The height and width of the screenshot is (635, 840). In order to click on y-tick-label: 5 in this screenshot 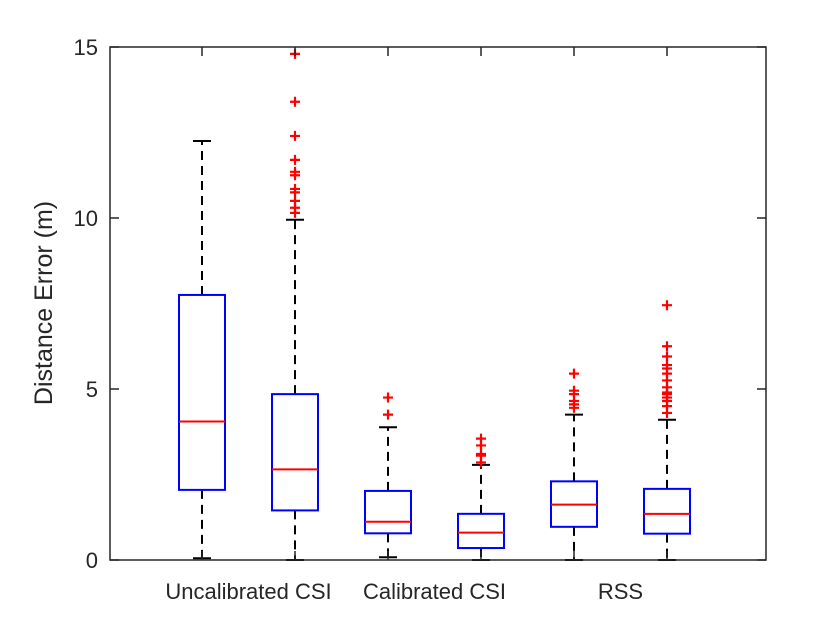, I will do `click(92, 389)`.